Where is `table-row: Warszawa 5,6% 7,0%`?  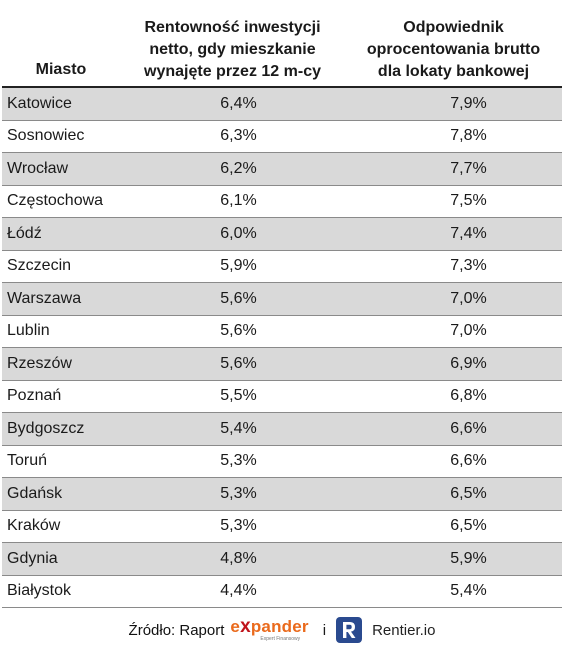
table-row: Warszawa 5,6% 7,0% is located at coordinates (282, 299).